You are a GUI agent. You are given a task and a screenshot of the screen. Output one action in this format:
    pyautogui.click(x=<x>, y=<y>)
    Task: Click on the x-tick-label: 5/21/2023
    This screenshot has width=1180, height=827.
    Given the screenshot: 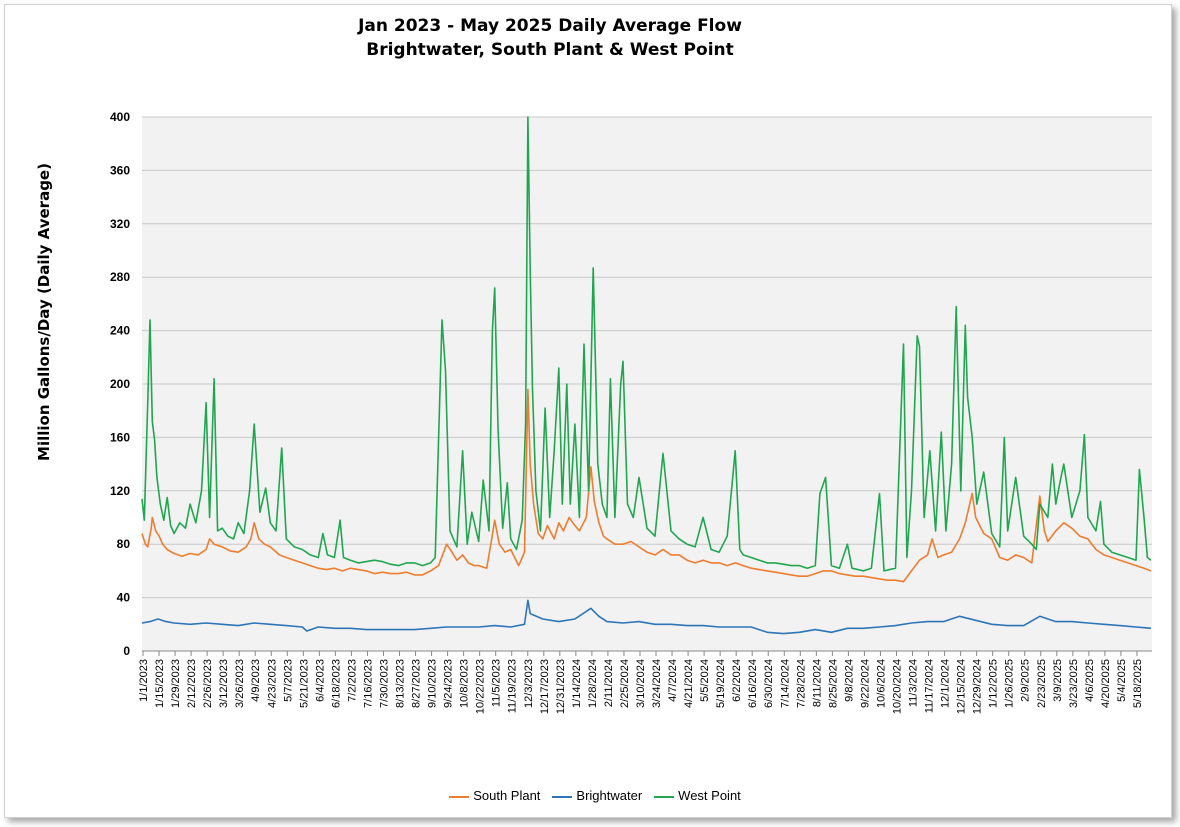 What is the action you would take?
    pyautogui.click(x=304, y=683)
    